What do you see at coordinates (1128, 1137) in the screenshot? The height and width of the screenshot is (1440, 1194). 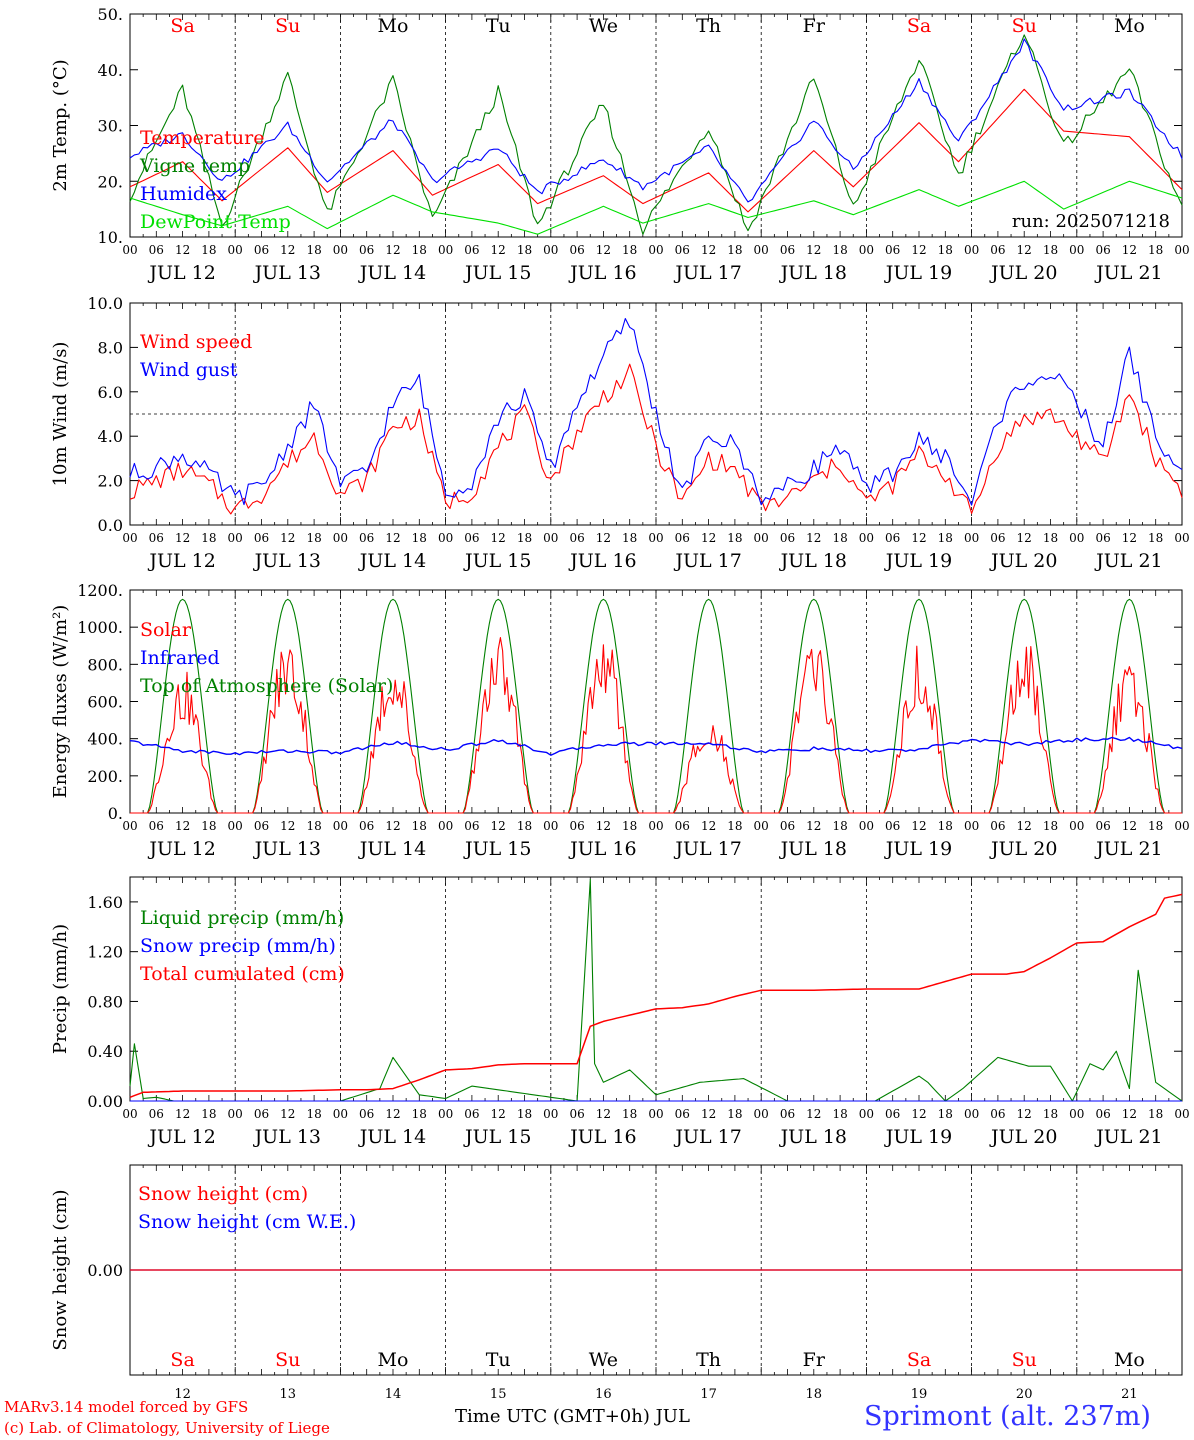 I see `day-label: JUL 21` at bounding box center [1128, 1137].